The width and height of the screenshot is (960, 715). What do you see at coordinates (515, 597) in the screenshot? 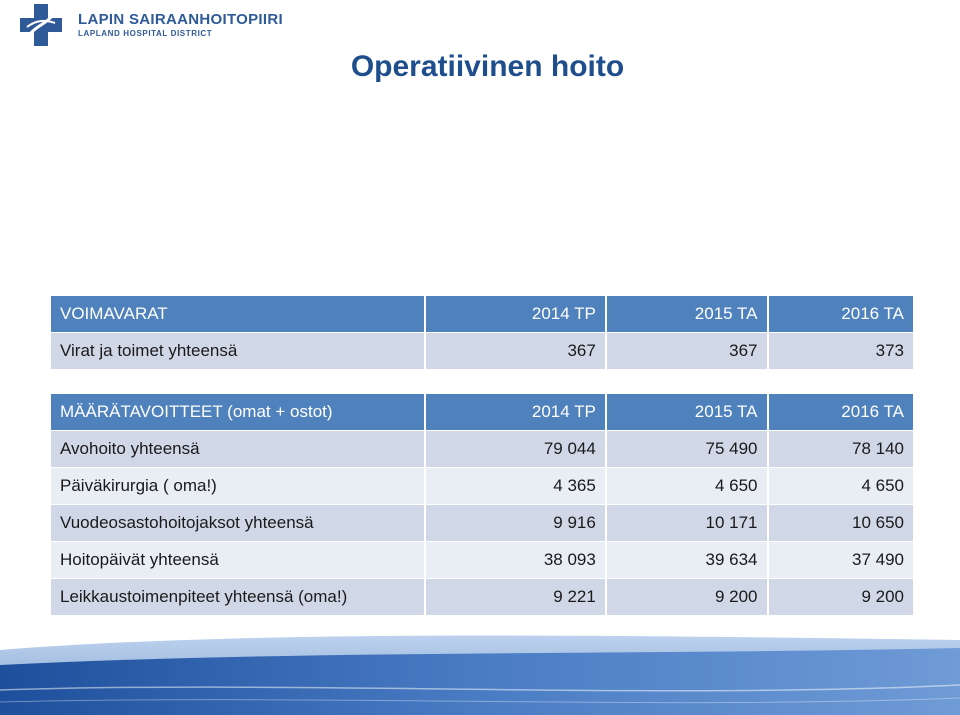
I see `value-cell: 9 221` at bounding box center [515, 597].